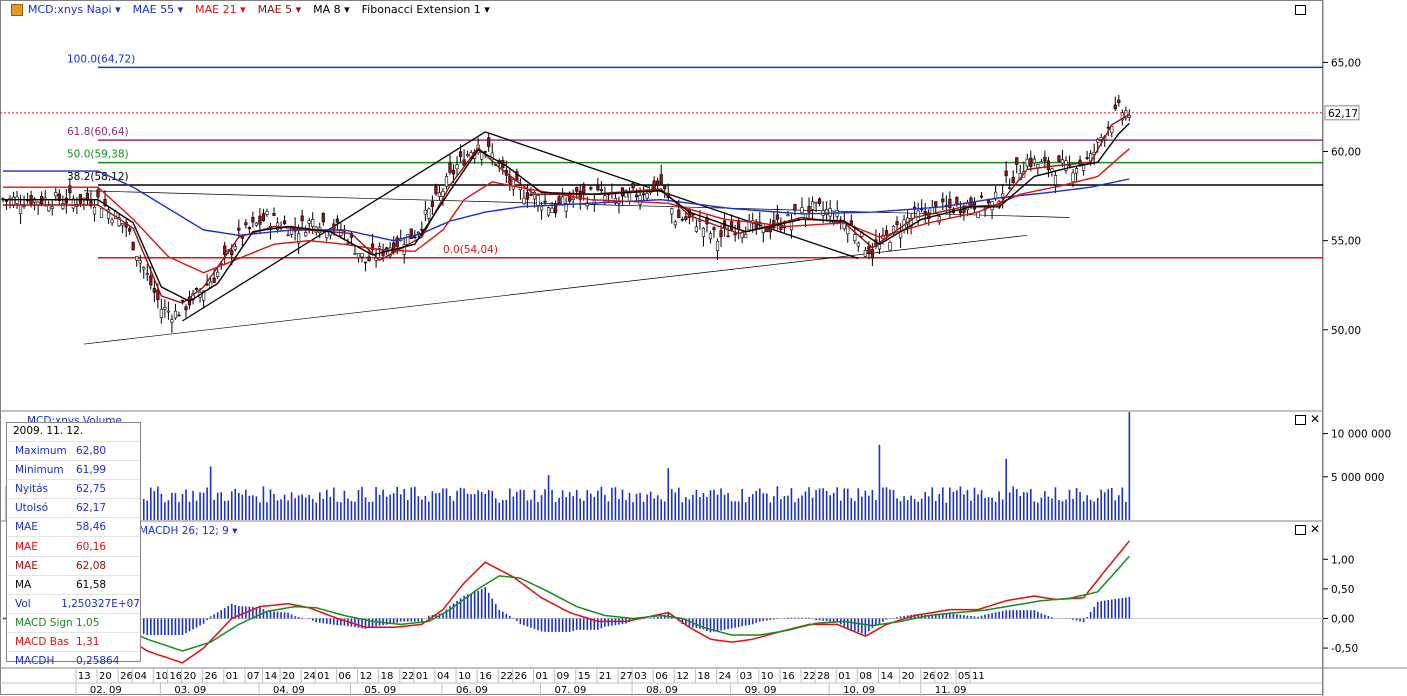  Describe the element at coordinates (91, 489) in the screenshot. I see `info-value: 62,75` at that location.